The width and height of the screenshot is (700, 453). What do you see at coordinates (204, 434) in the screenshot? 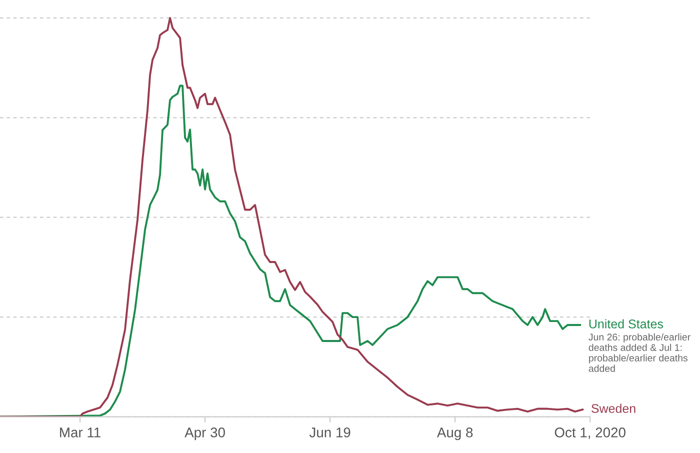
I see `x-tick-label: Apr 30` at bounding box center [204, 434].